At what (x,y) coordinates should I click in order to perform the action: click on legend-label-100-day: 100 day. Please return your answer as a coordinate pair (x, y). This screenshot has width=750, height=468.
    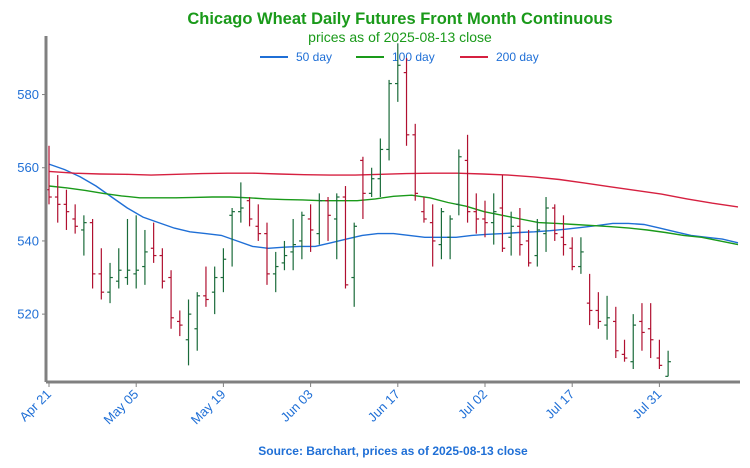
    Looking at the image, I should click on (413, 57).